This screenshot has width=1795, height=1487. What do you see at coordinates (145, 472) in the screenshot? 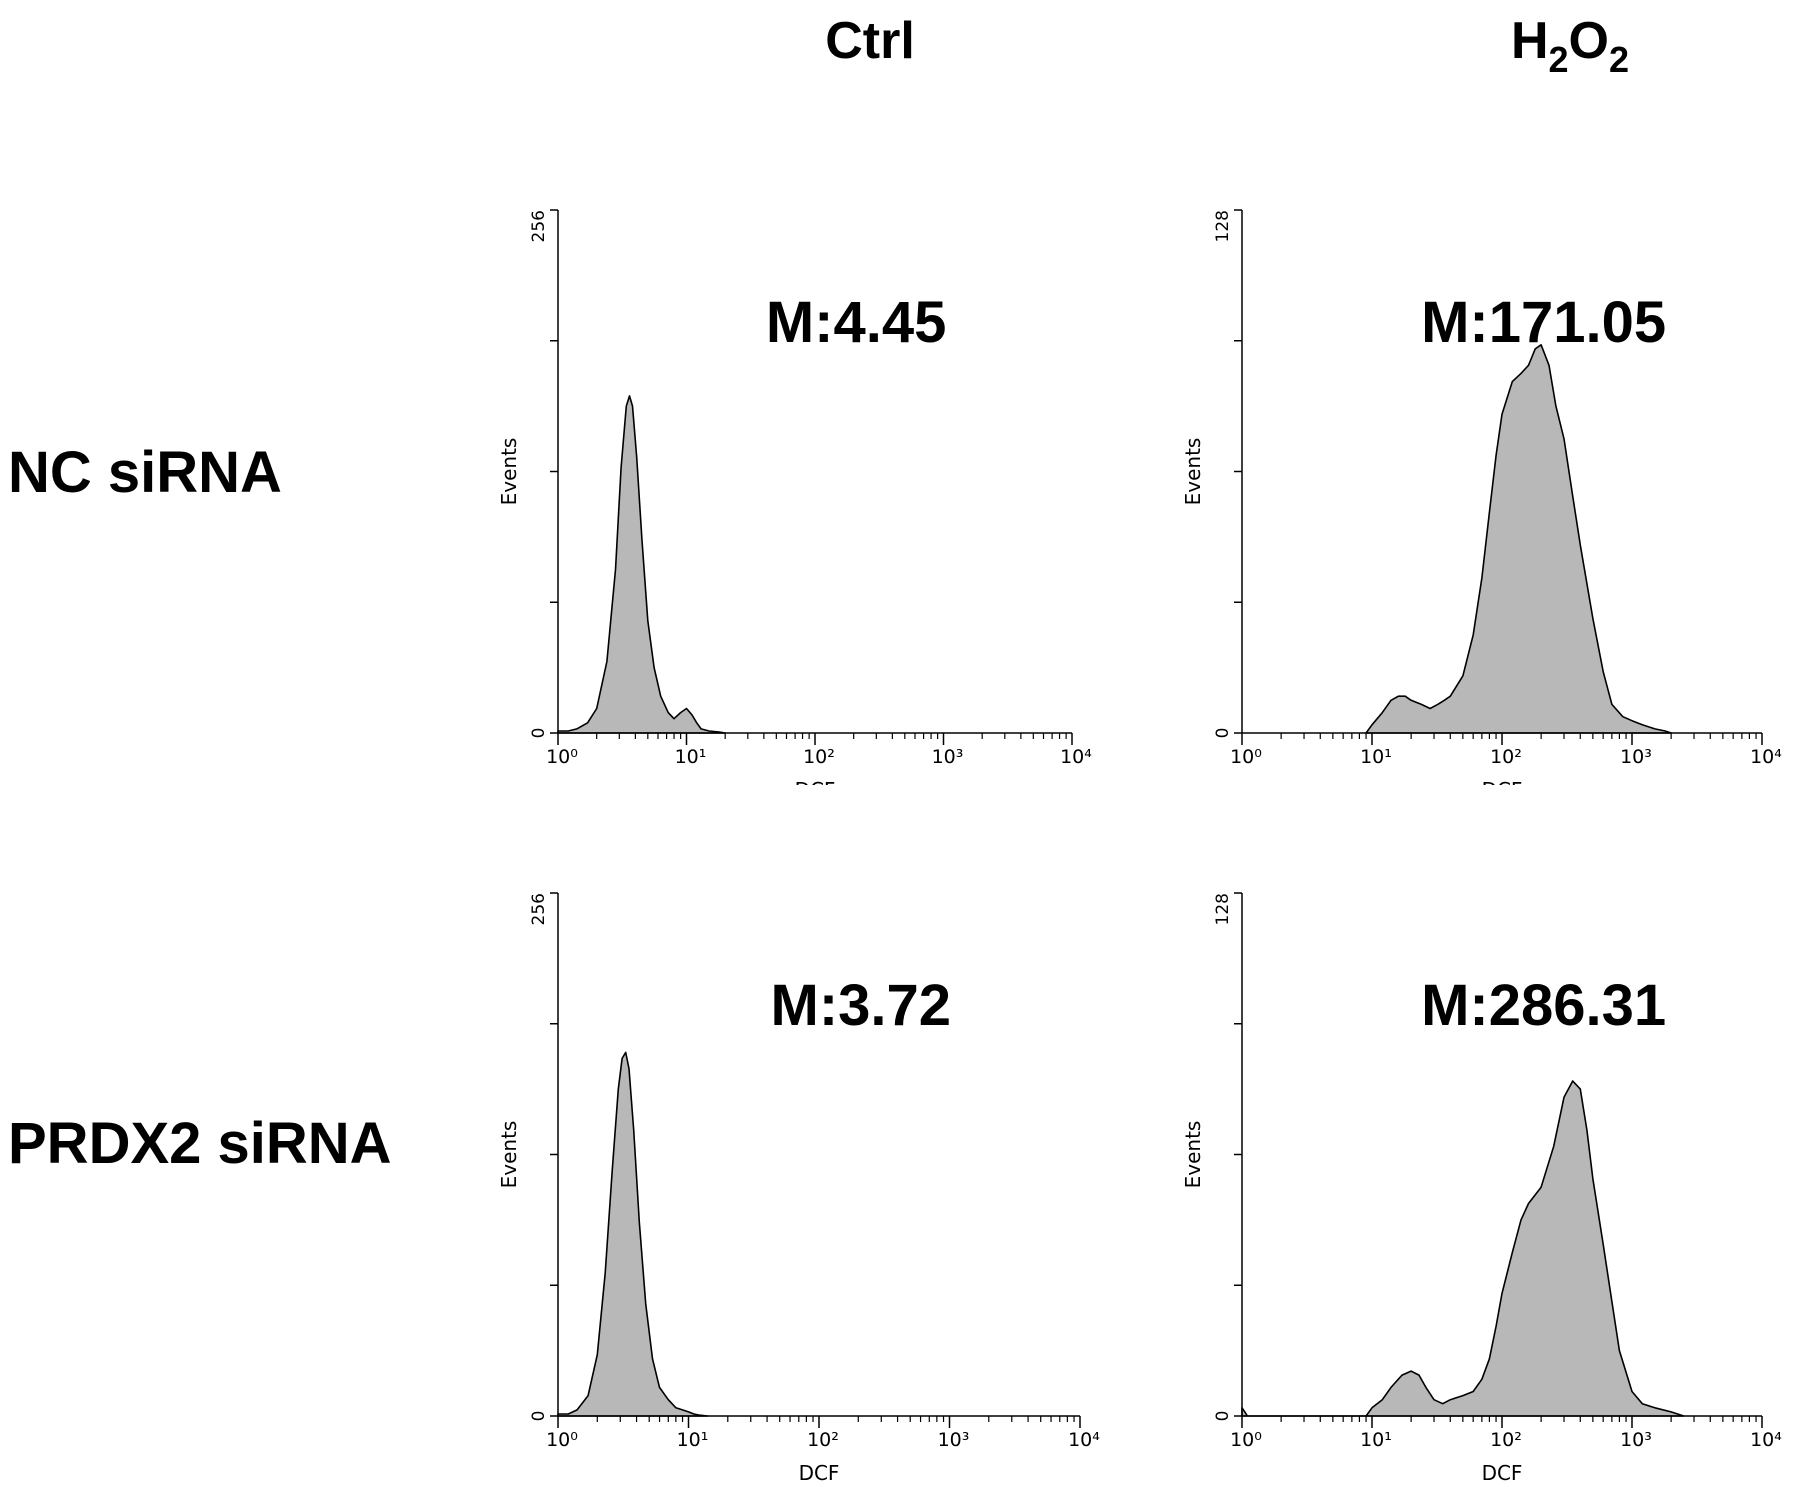
I see `row-label-nc-sirna: NC siRNA` at bounding box center [145, 472].